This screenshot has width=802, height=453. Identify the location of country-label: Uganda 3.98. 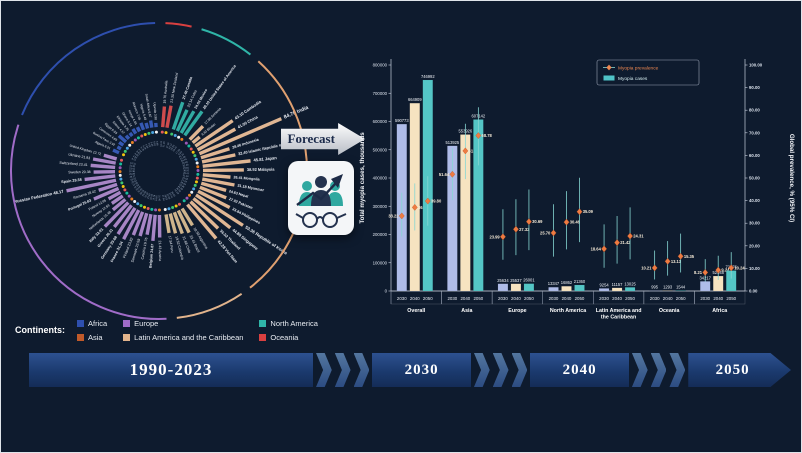
(155, 111).